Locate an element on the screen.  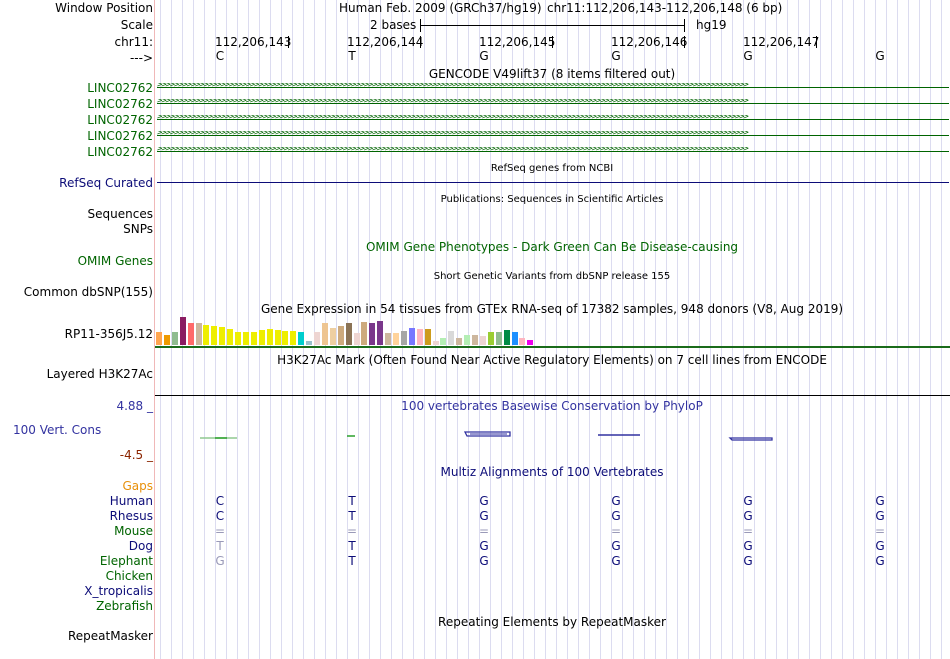
multiz-species-label: Rhesus is located at coordinates (131, 516).